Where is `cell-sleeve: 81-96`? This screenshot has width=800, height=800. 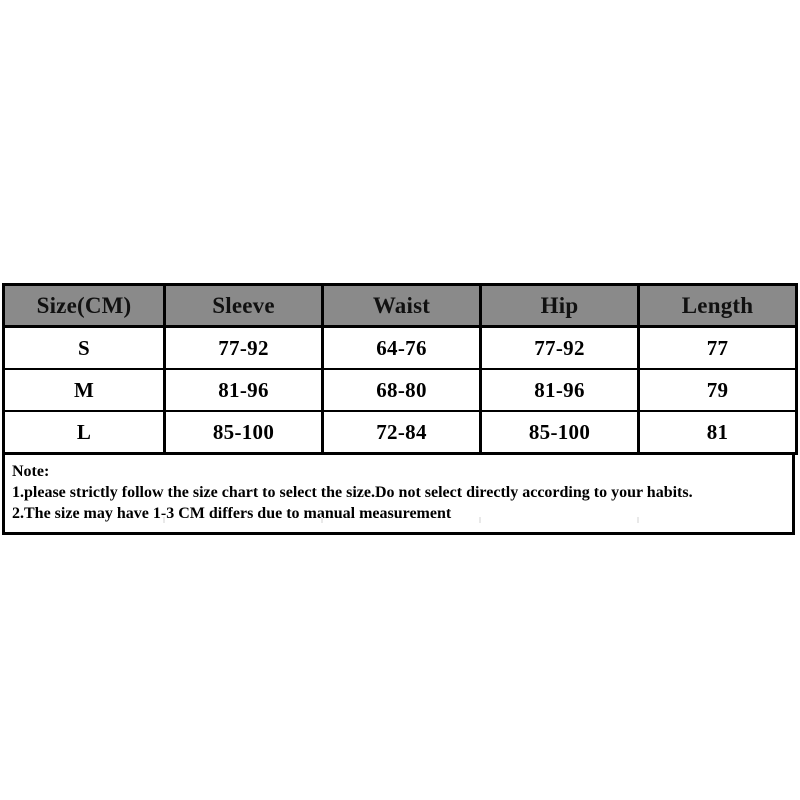 cell-sleeve: 81-96 is located at coordinates (244, 390).